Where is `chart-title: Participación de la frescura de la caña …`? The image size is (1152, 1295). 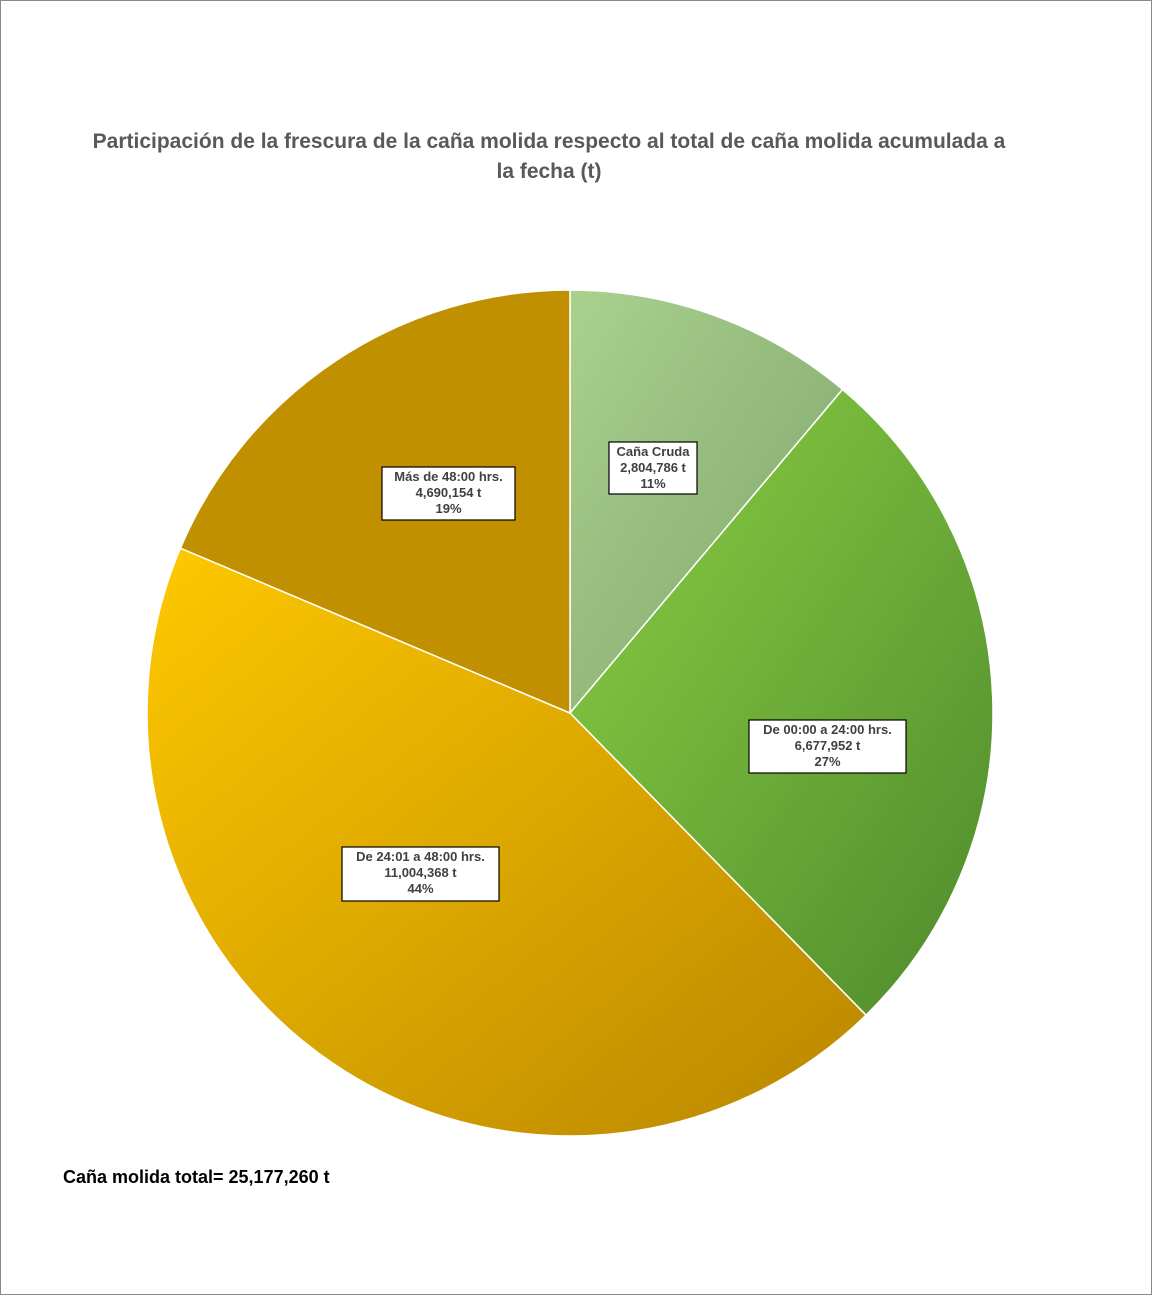 chart-title: Participación de la frescura de la caña … is located at coordinates (549, 156).